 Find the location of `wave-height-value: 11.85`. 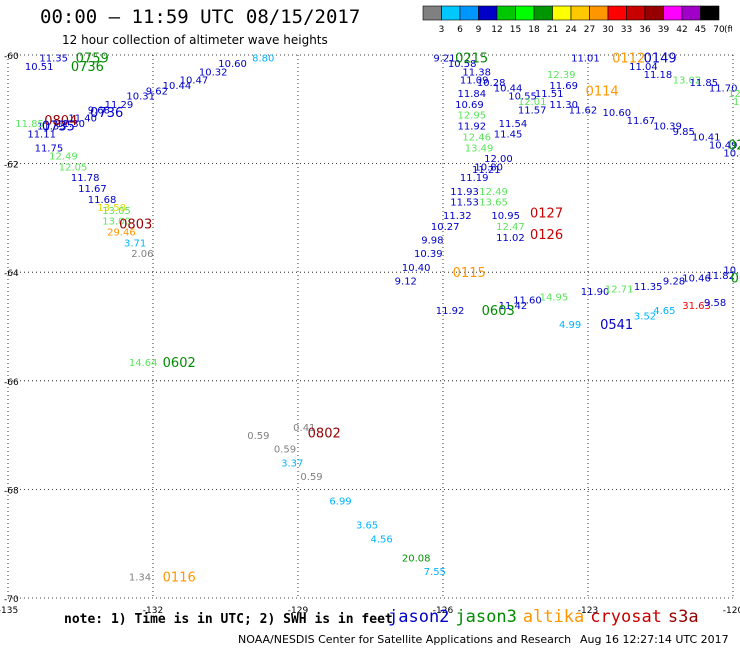

wave-height-value: 11.85 is located at coordinates (704, 83).